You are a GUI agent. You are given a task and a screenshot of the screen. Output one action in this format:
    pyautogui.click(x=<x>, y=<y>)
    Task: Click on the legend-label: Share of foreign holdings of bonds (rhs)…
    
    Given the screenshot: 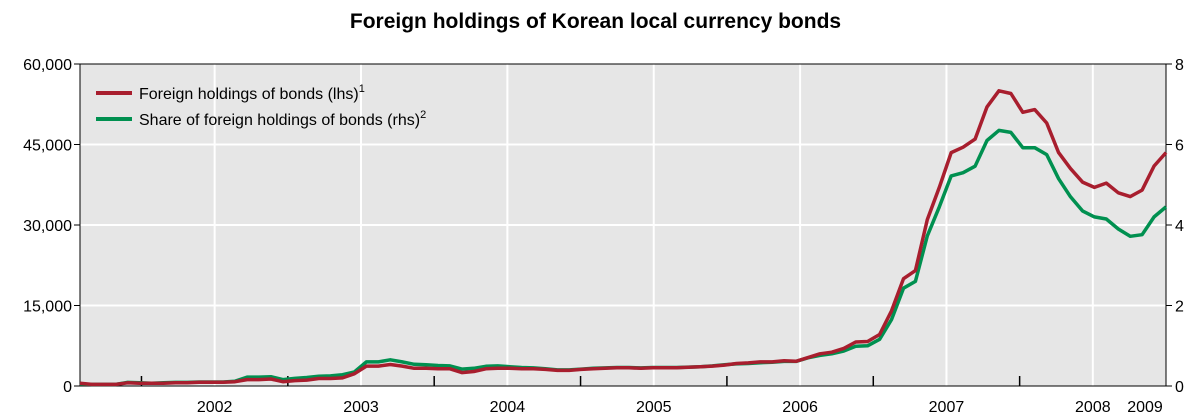 What is the action you would take?
    pyautogui.click(x=282, y=119)
    